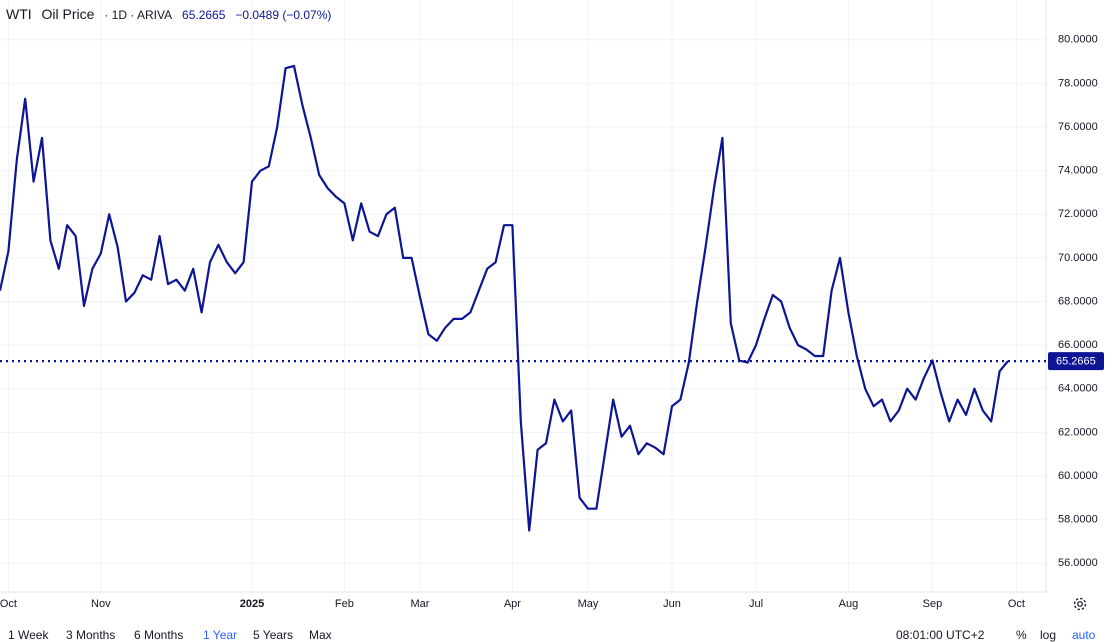 This screenshot has height=642, width=1120. Describe the element at coordinates (1078, 476) in the screenshot. I see `y-tick-label: 60.0000` at that location.